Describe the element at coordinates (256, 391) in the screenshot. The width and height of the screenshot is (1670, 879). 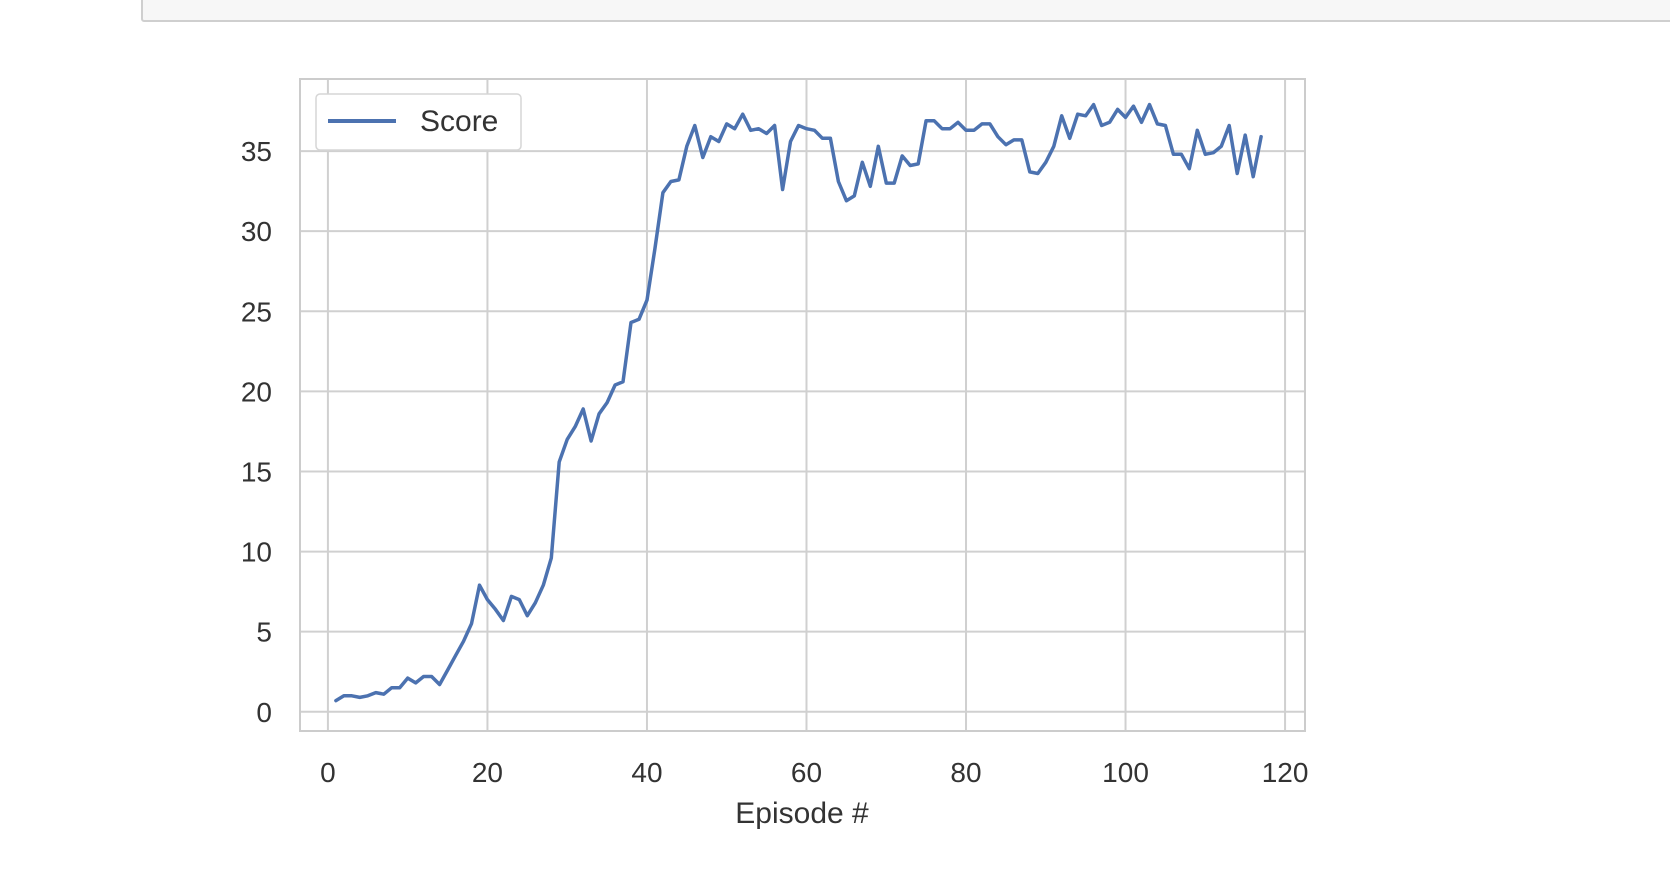
I see `y-tick-label: 20` at that location.